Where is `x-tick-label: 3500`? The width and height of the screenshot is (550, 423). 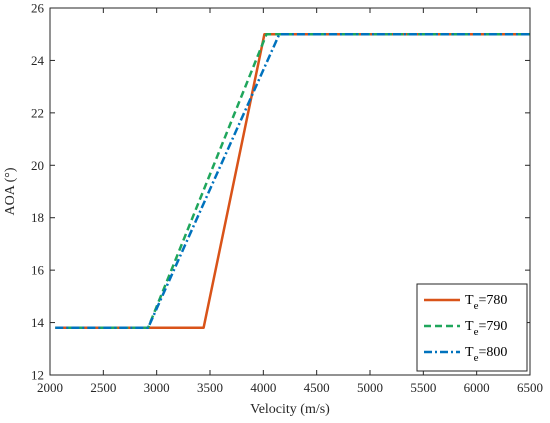 x-tick-label: 3500 is located at coordinates (210, 387).